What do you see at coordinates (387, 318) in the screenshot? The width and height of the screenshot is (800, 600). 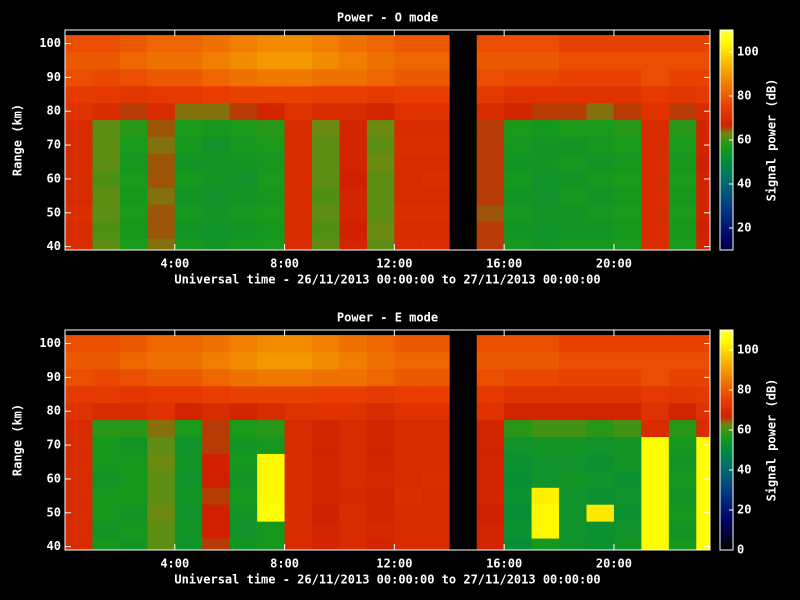 I see `title: Power - E mode` at bounding box center [387, 318].